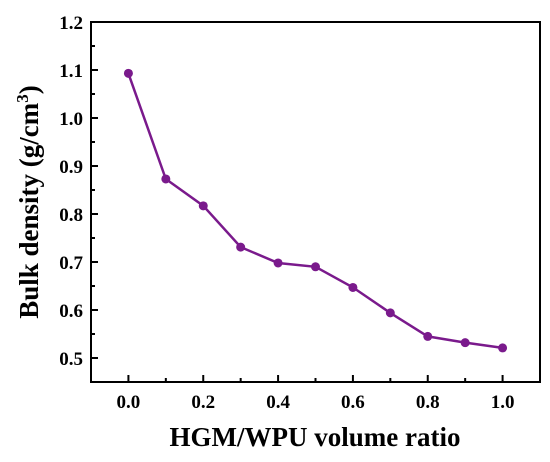 This screenshot has width=550, height=462. What do you see at coordinates (71, 71) in the screenshot?
I see `y-tick-label: 1.1` at bounding box center [71, 71].